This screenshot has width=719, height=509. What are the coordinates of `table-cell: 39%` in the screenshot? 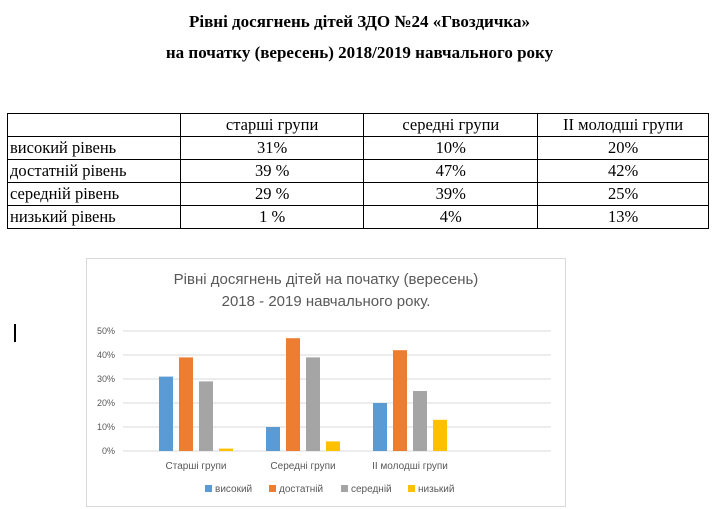 It's located at (451, 194).